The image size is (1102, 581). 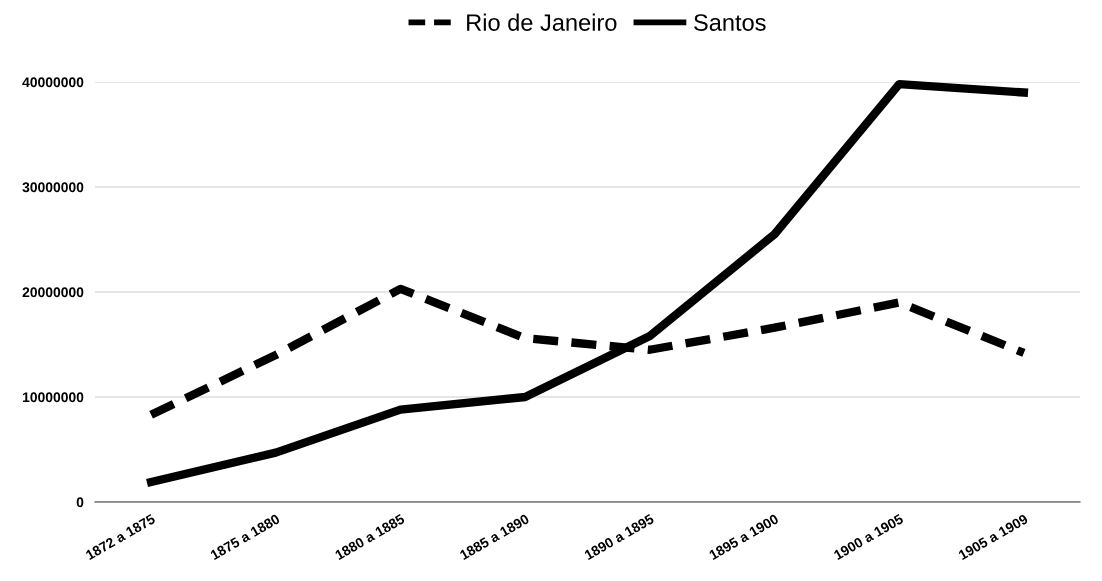 I want to click on x-tick-label: 1895 a 1900, so click(x=744, y=537).